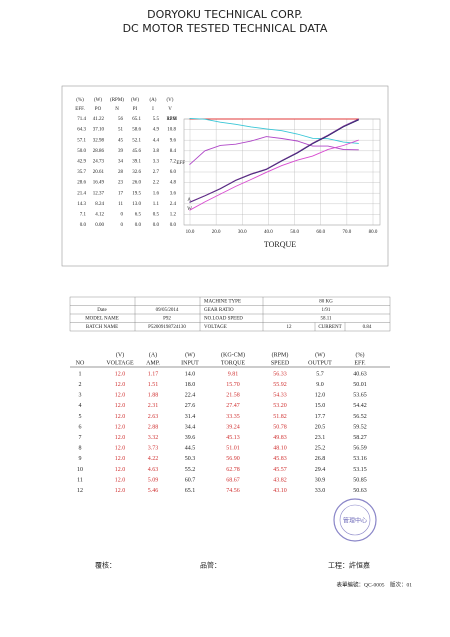 This screenshot has width=450, height=637. Describe the element at coordinates (121, 172) in the screenshot. I see `axis-value: 28` at that location.